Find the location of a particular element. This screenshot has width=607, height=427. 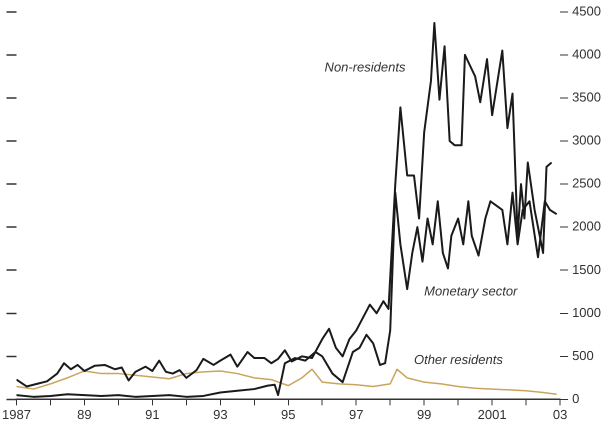

y-tick-label: 1500 is located at coordinates (586, 269).